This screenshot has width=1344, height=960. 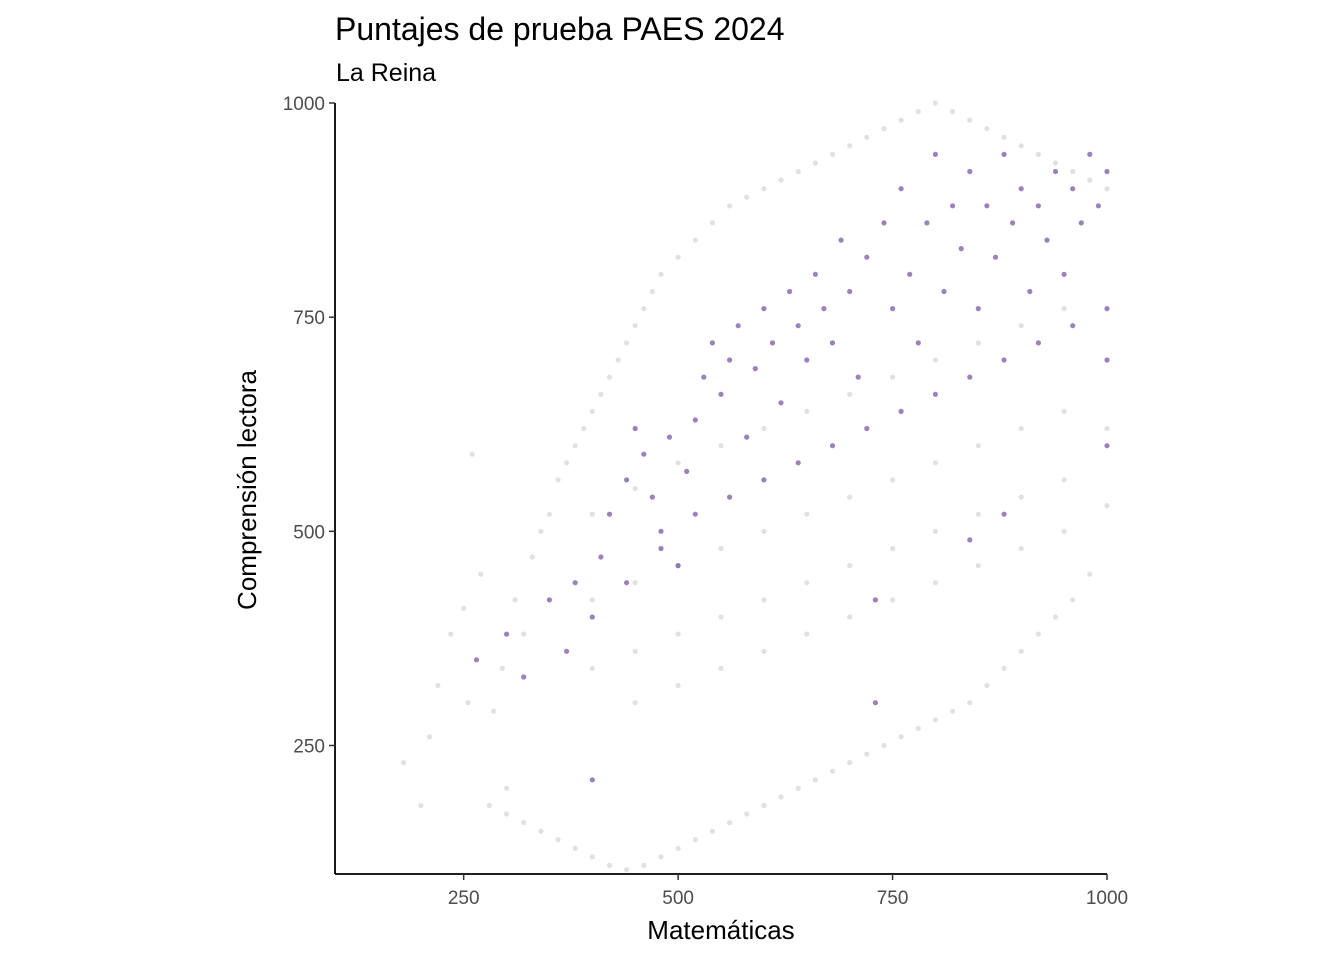 I want to click on x-tick-label: 750, so click(x=893, y=898).